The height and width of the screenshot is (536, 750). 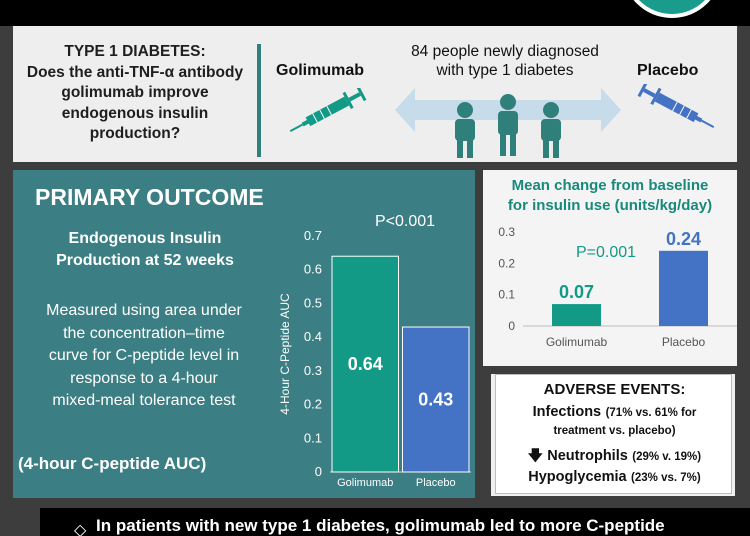 What do you see at coordinates (576, 292) in the screenshot?
I see `bar-value-label: 0.07` at bounding box center [576, 292].